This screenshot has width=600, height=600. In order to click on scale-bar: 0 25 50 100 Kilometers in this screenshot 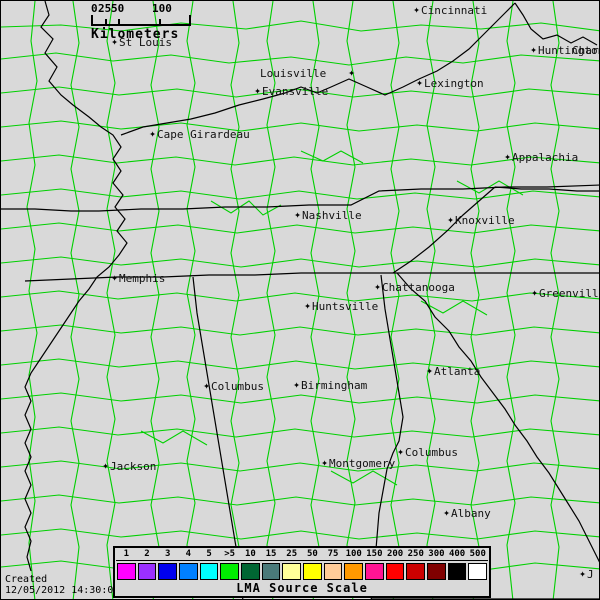, I will do `click(141, 22)`.